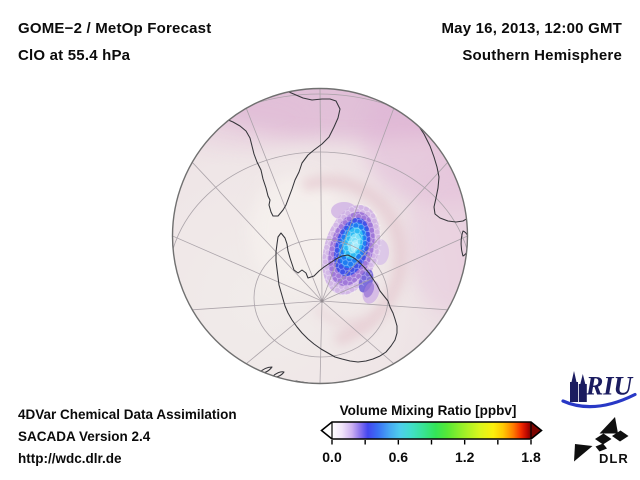 This screenshot has height=480, width=640. What do you see at coordinates (599, 400) in the screenshot?
I see `riu-swoosh-icon` at bounding box center [599, 400].